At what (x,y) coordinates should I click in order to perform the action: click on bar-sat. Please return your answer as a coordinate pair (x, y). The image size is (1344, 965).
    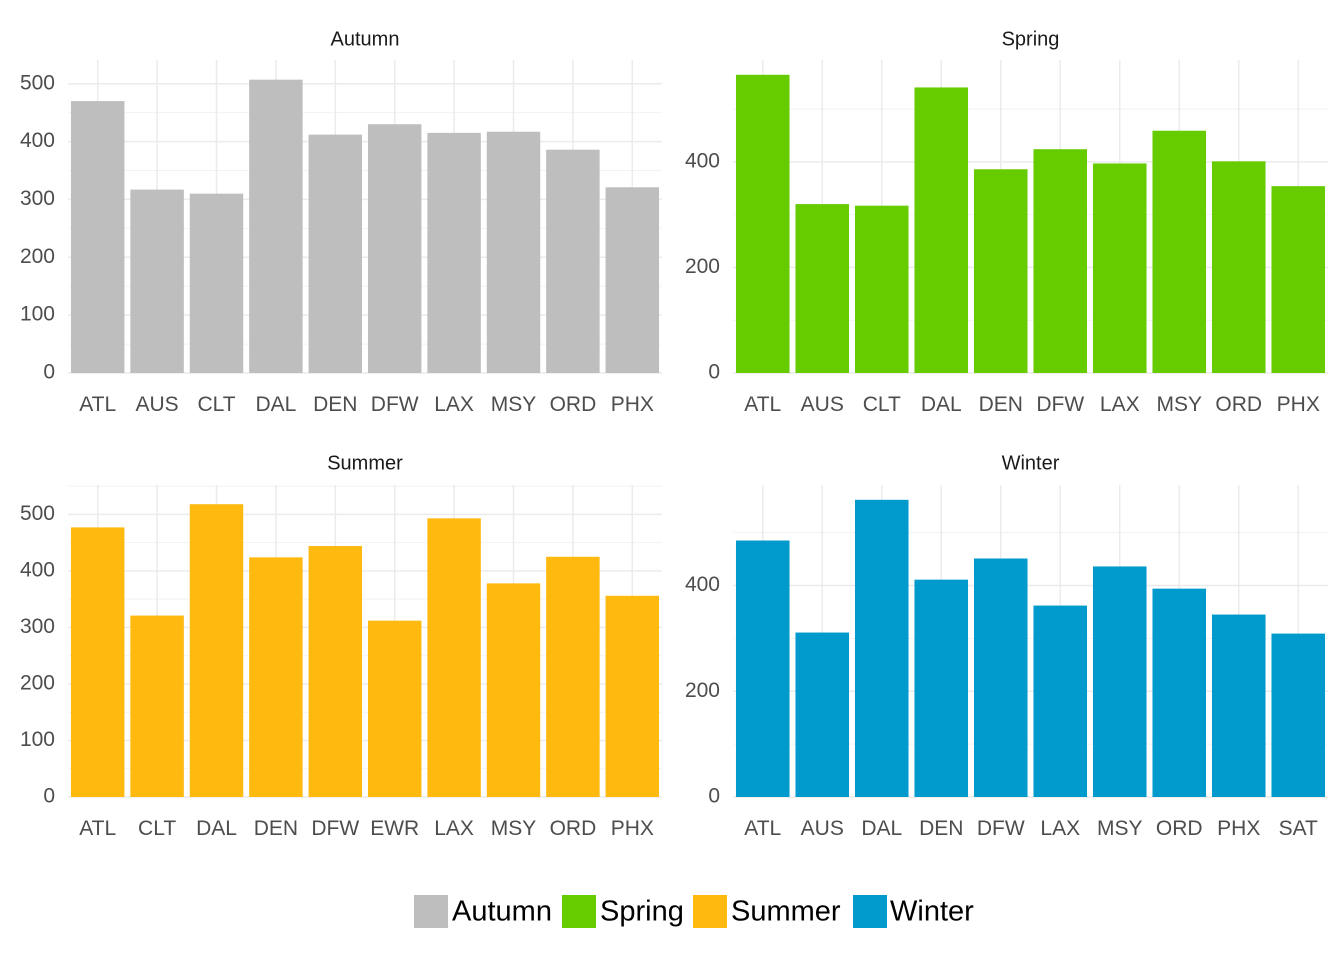
    Looking at the image, I should click on (1298, 715).